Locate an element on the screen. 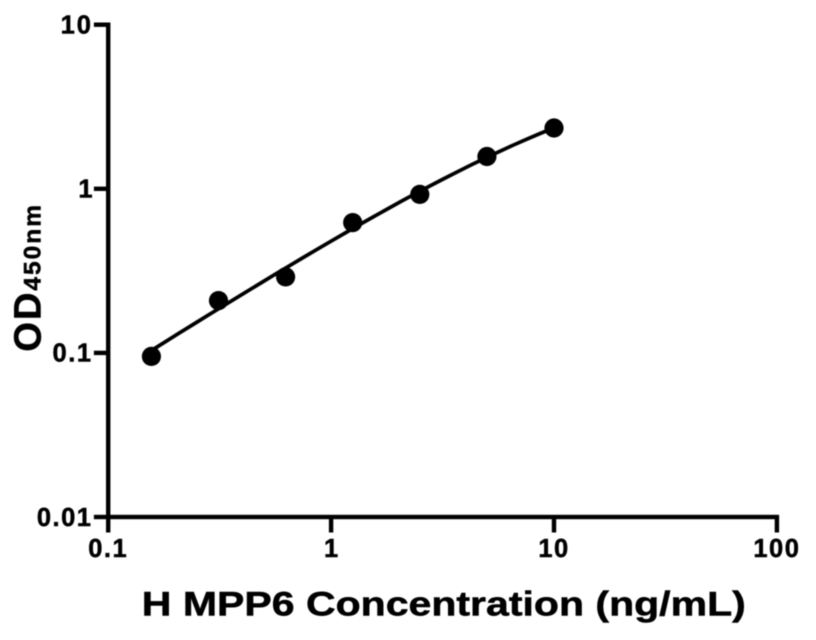 Image resolution: width=816 pixels, height=640 pixels. svg-text: H MPP6 Concentration (ng/mL) is located at coordinates (444, 605).